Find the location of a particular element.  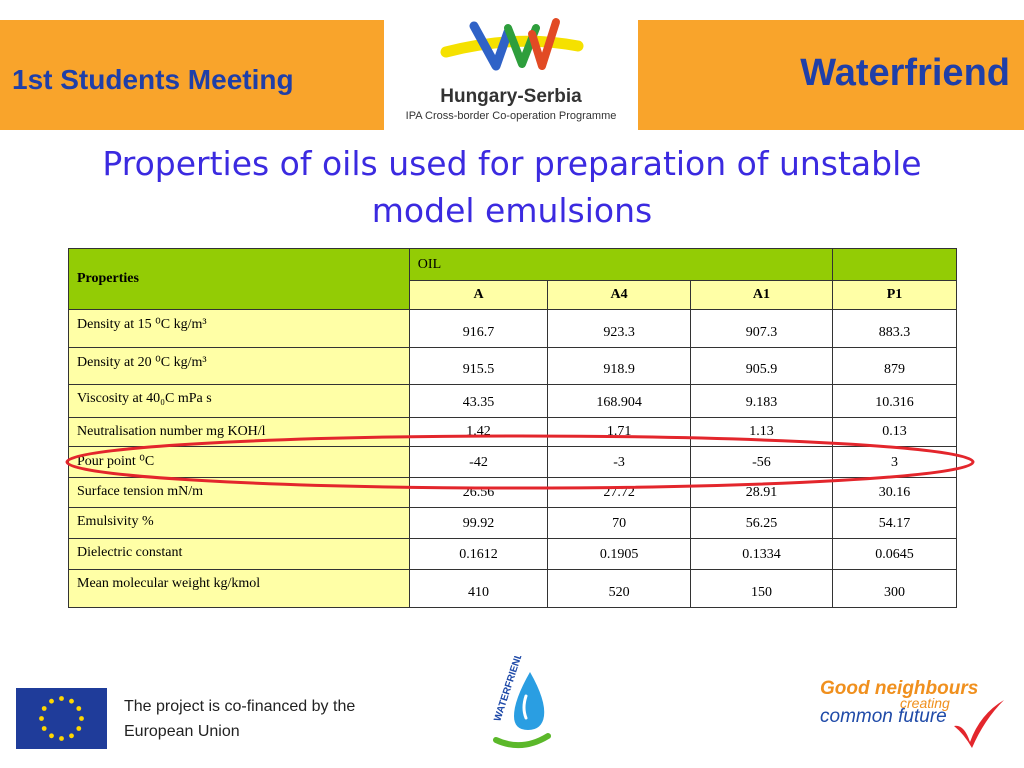

table-cell: 54.17 is located at coordinates (894, 523).